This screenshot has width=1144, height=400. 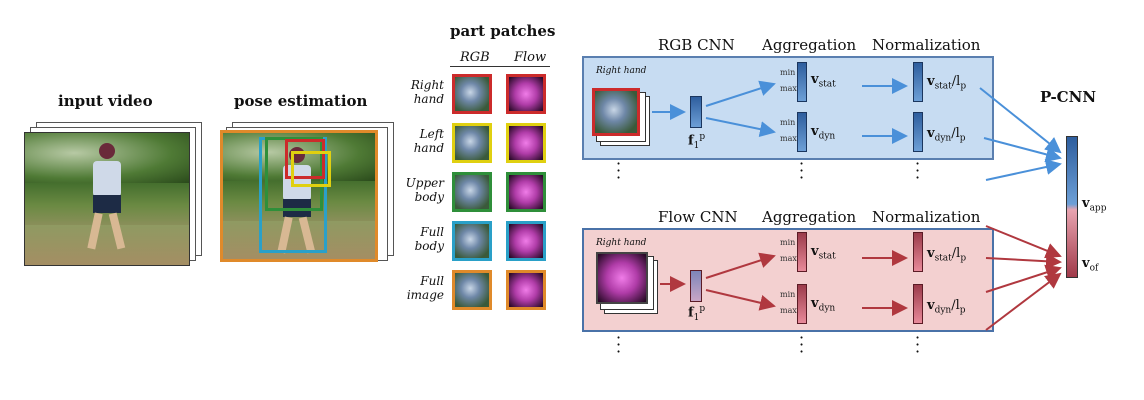 I want to click on flow-panel, so click(x=788, y=280).